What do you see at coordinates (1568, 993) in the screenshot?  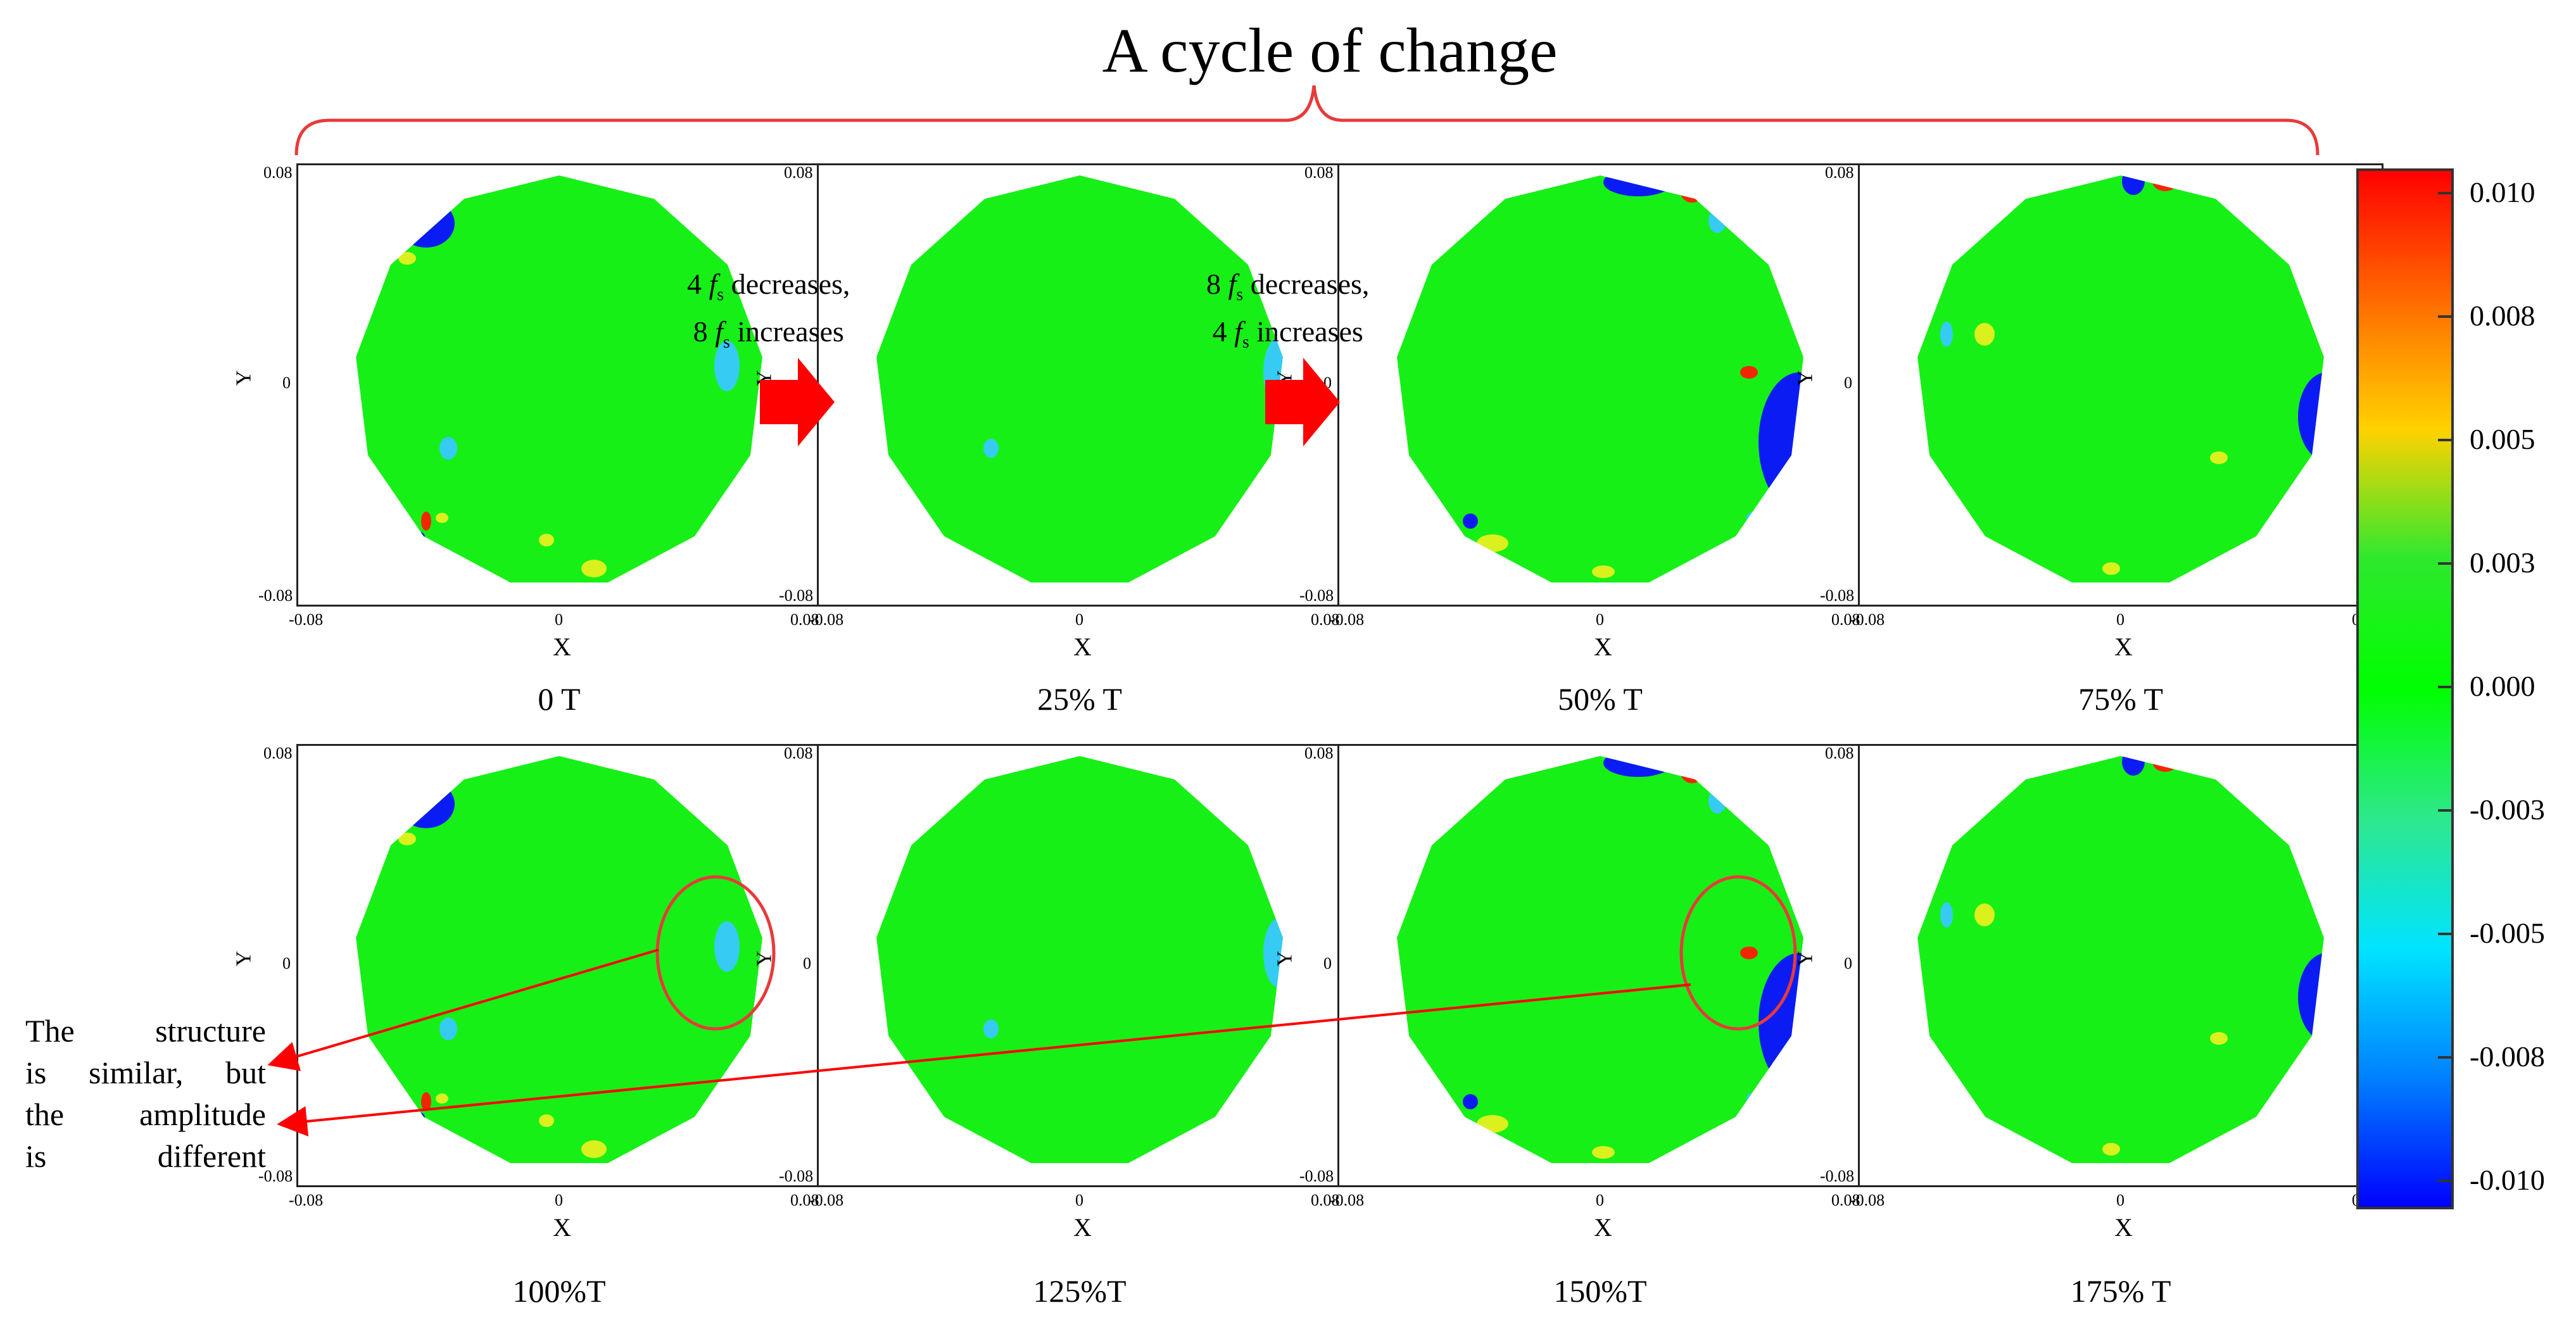 I see `panel-150T: 0.08 0 -0.08 -0.08 0 0.08 X Y` at bounding box center [1568, 993].